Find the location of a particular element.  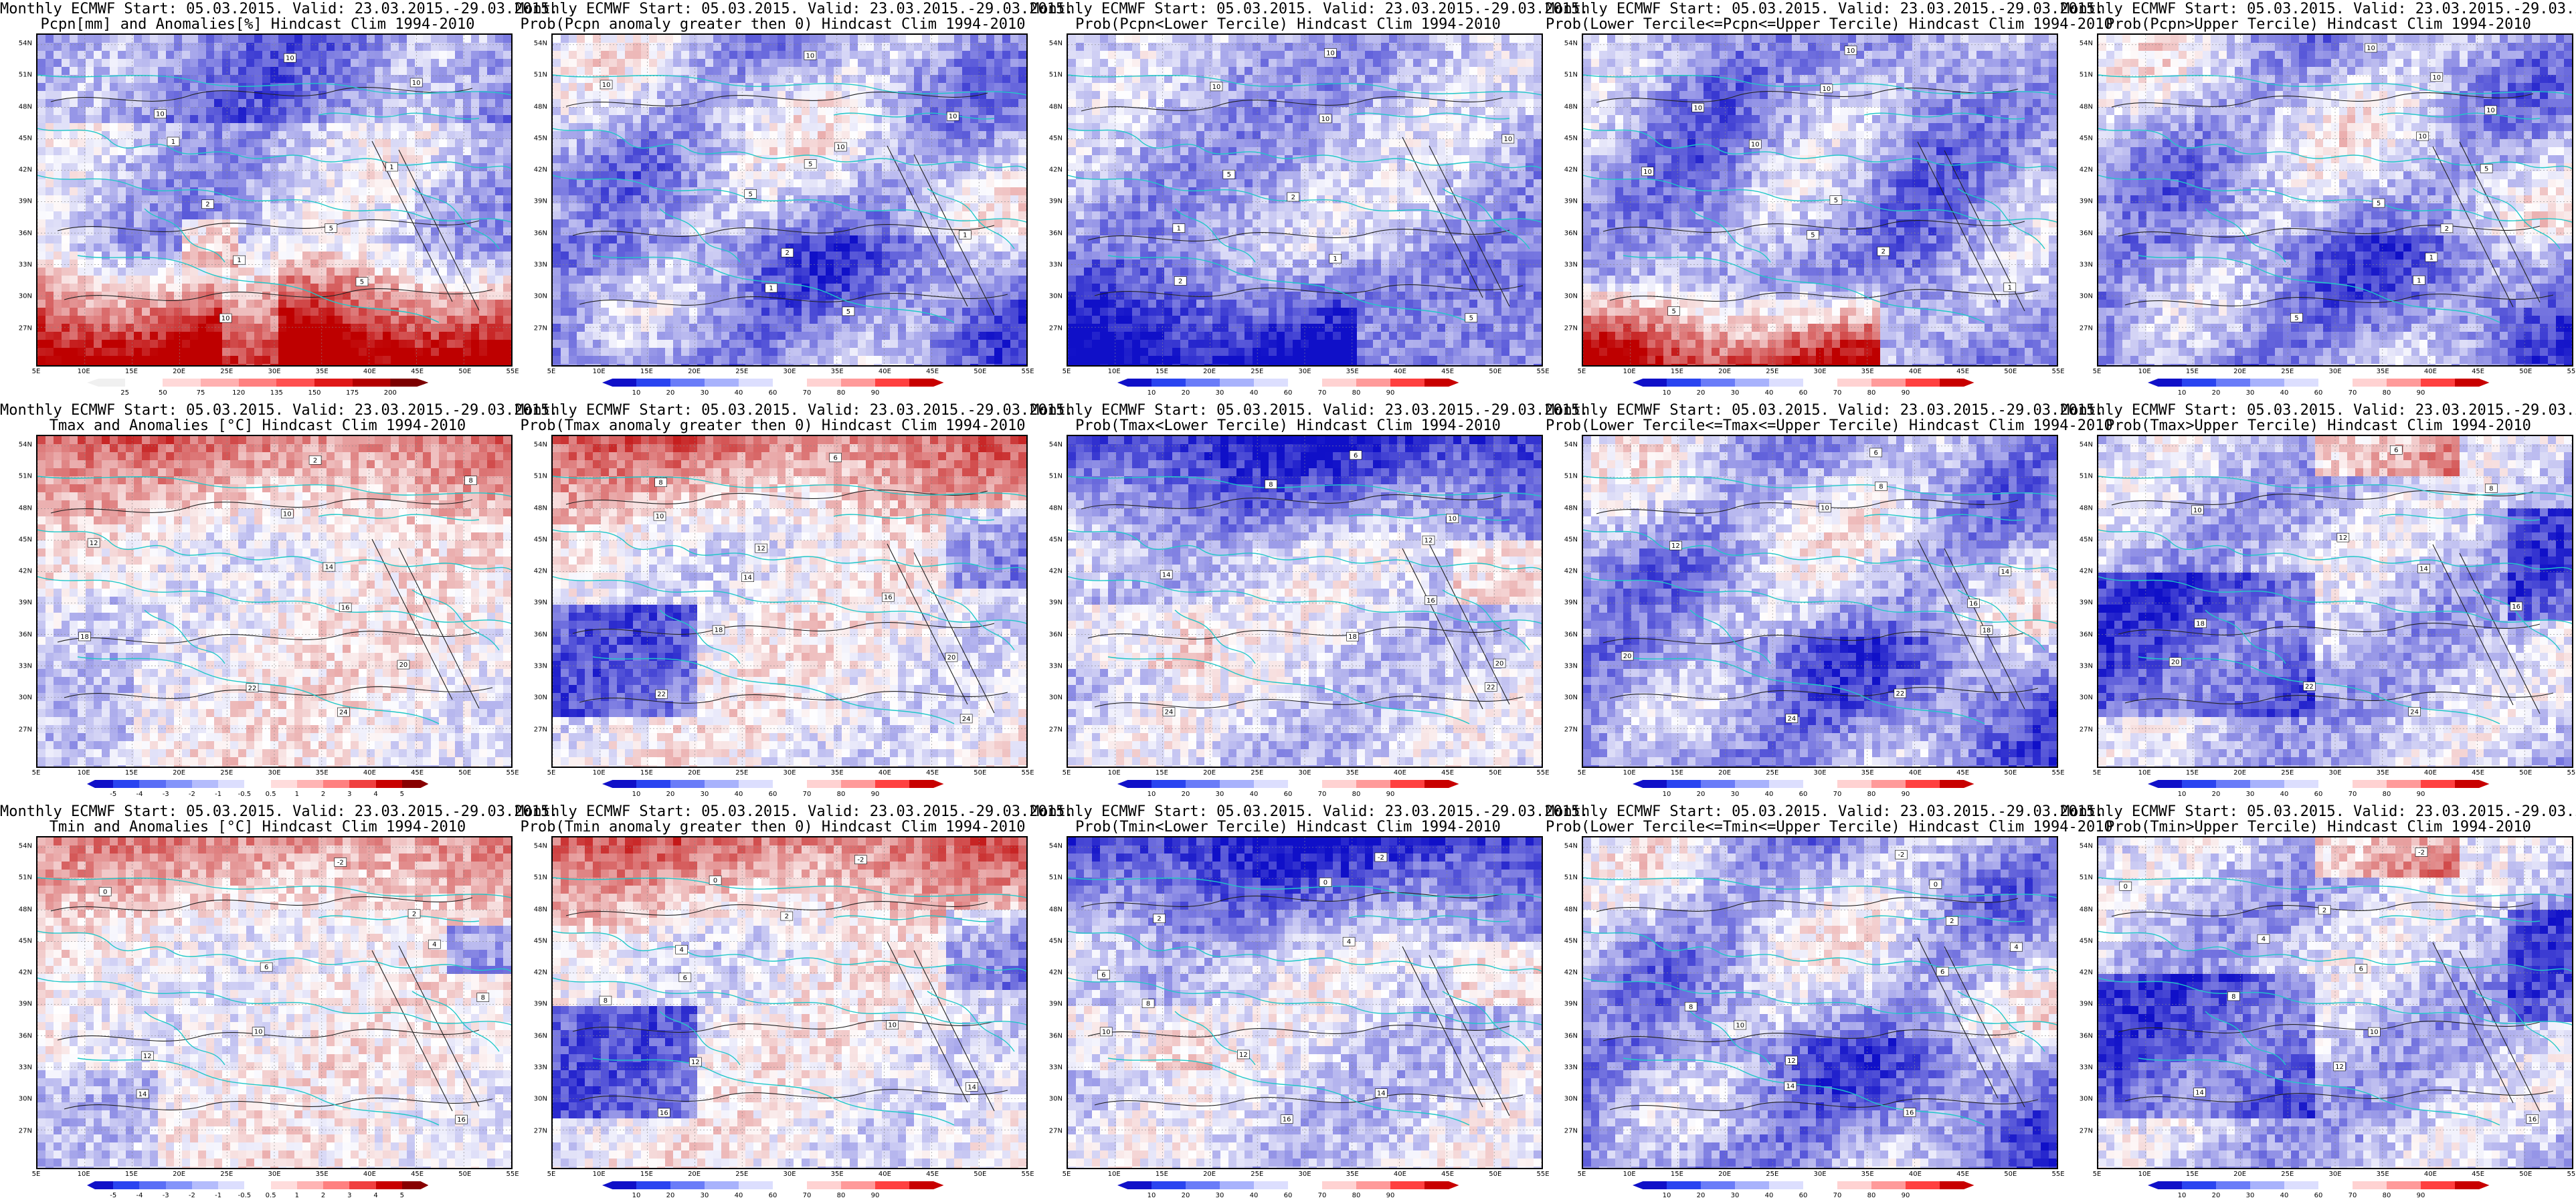

contour-labels: 10 10 10 10 5 5 1 2 1 5 is located at coordinates (786, 183).